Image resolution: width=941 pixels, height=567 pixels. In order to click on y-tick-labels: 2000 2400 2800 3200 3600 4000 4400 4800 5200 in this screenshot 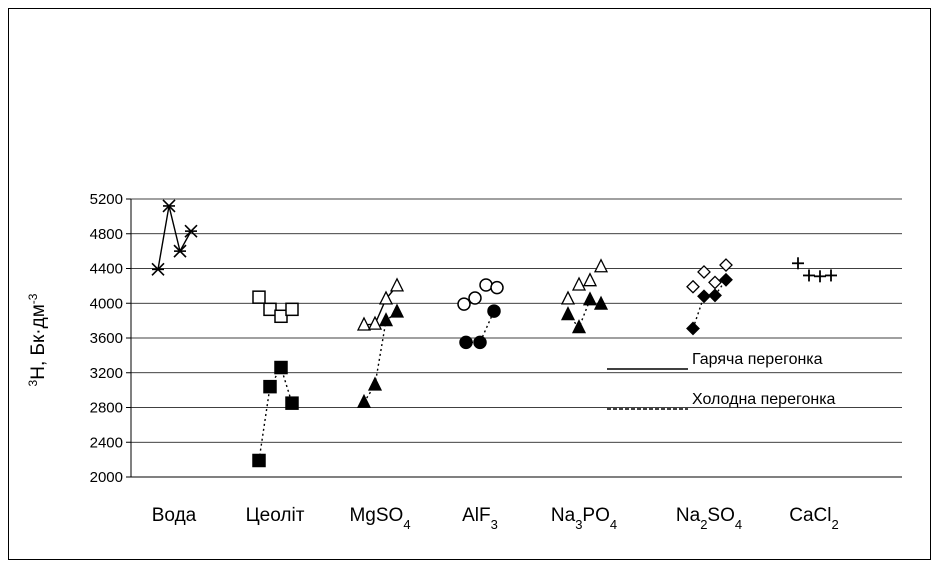, I will do `click(106, 338)`.